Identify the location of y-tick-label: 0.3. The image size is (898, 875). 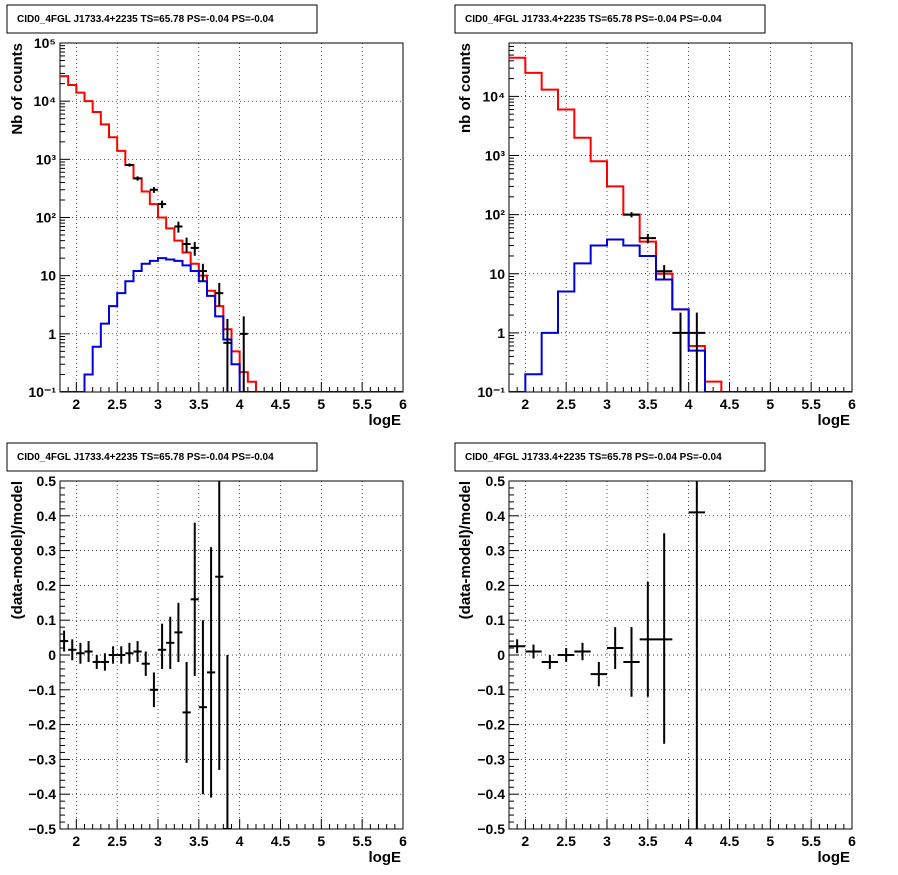
(496, 551).